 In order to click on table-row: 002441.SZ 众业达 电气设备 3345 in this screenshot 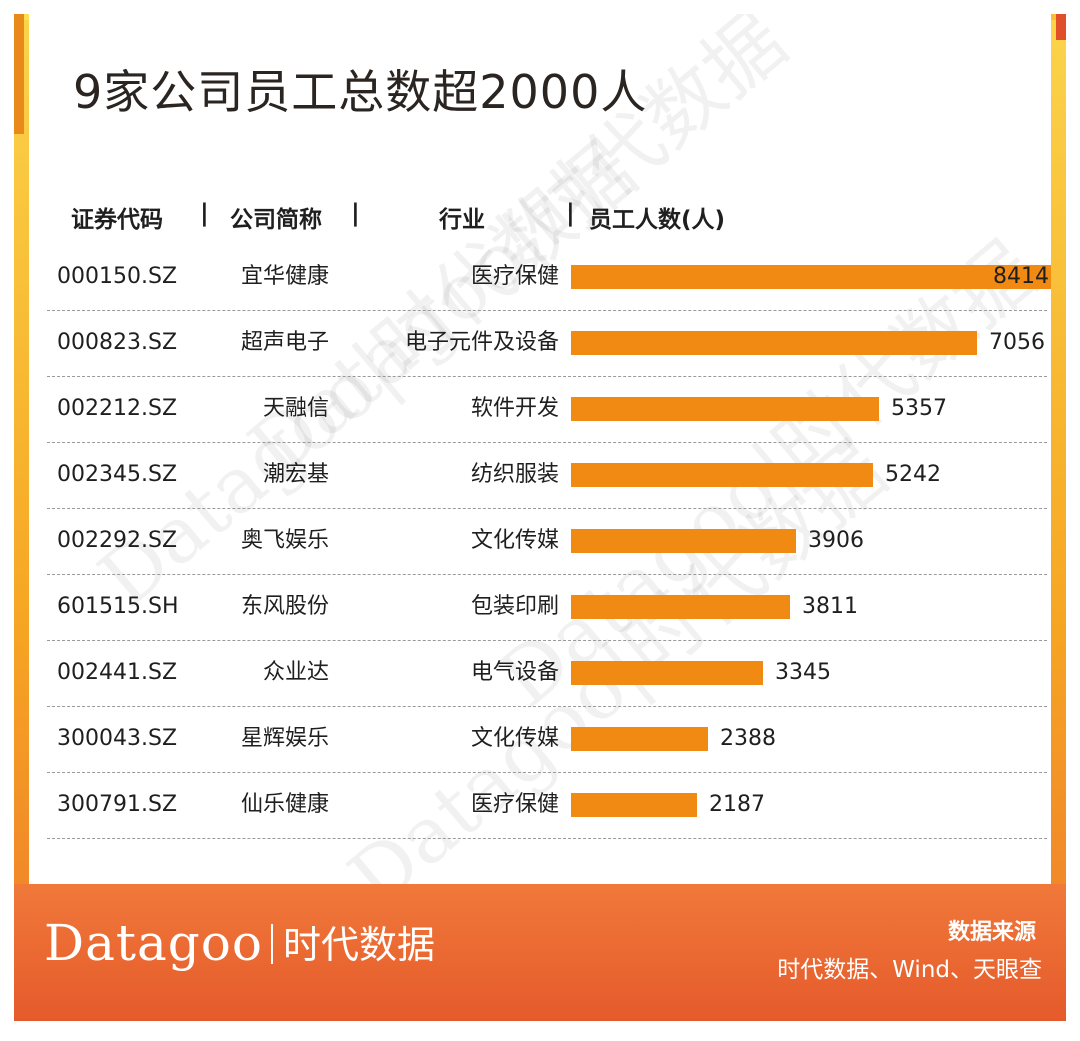, I will do `click(540, 673)`.